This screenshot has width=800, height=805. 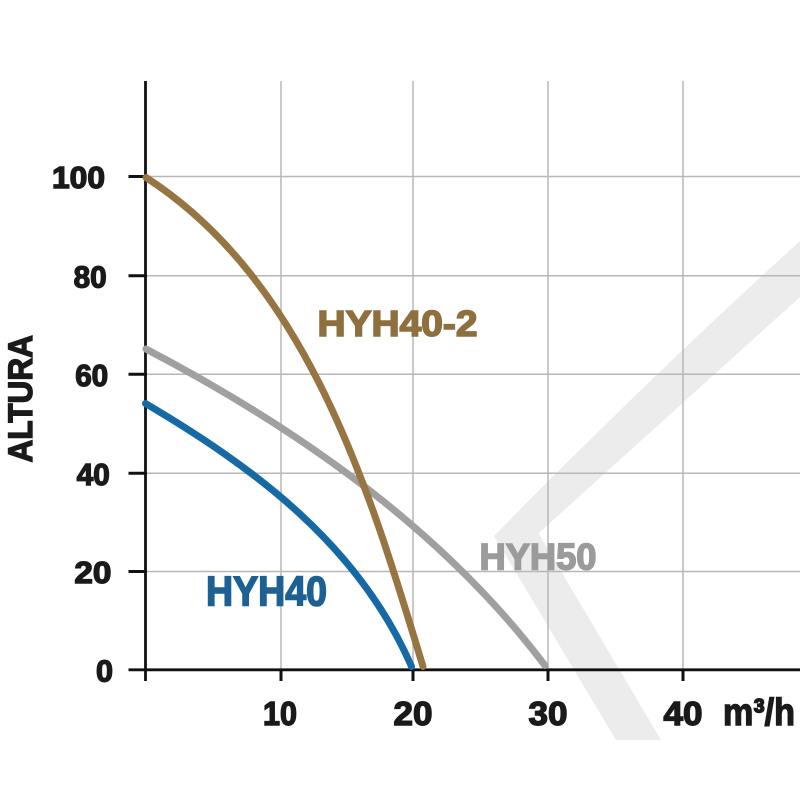 What do you see at coordinates (91, 375) in the screenshot?
I see `svg-text: 60` at bounding box center [91, 375].